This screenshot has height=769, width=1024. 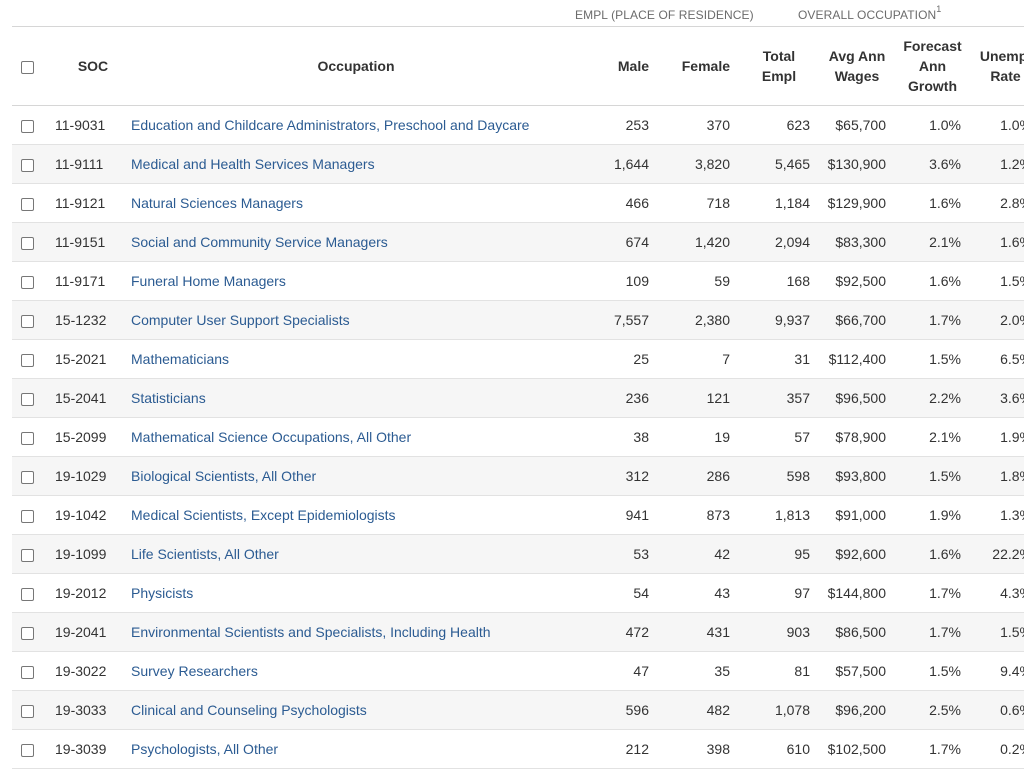 What do you see at coordinates (997, 359) in the screenshot?
I see `unempl-rate-cell: 6.5%` at bounding box center [997, 359].